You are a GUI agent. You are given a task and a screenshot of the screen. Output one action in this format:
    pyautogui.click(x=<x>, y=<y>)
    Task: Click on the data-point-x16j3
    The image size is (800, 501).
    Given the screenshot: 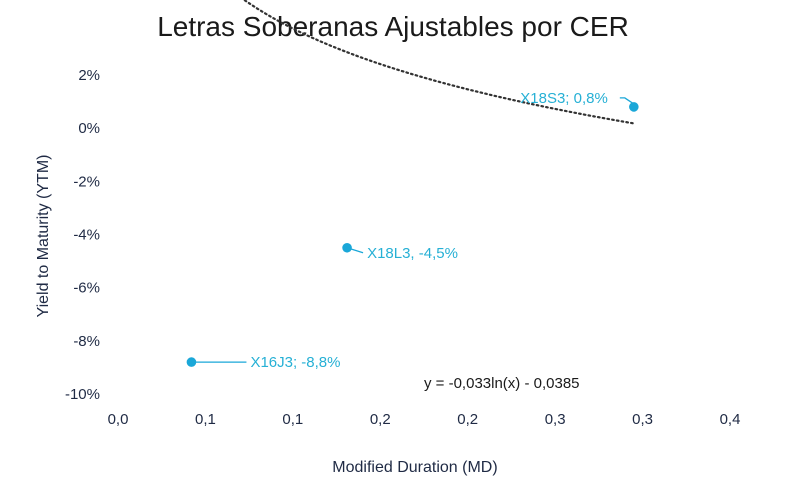 What is the action you would take?
    pyautogui.click(x=191, y=362)
    